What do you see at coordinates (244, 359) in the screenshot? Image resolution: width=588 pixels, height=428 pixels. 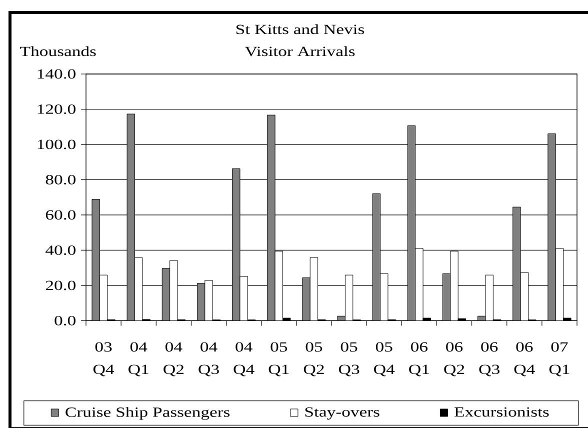 I see `x-tick-label: 04 Q4` at bounding box center [244, 359].